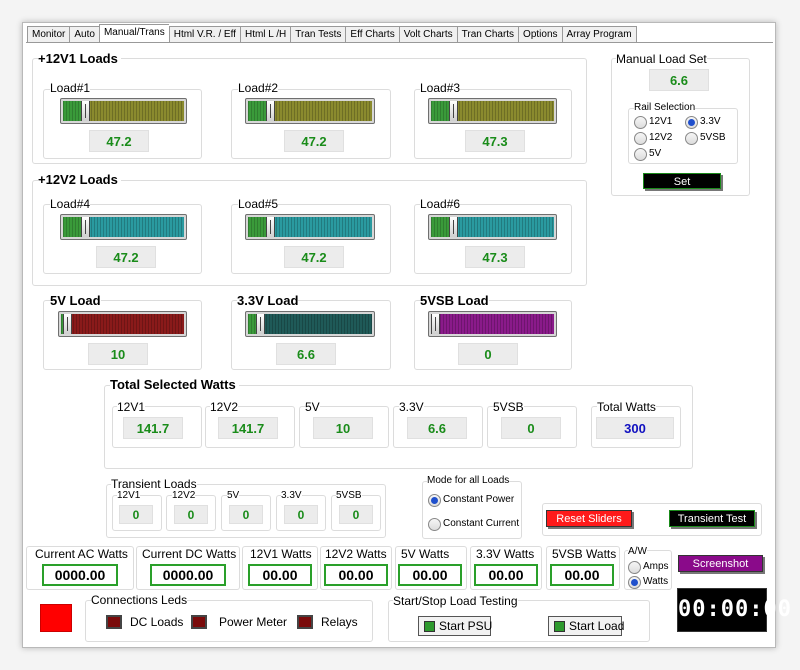 The width and height of the screenshot is (800, 670). What do you see at coordinates (258, 204) in the screenshot?
I see `load5-label: Load#5` at bounding box center [258, 204].